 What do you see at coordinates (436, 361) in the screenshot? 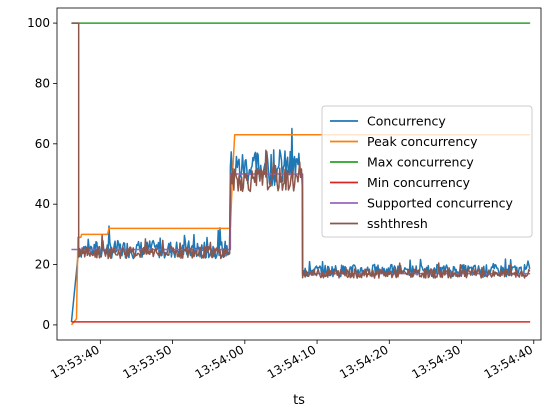
I see `x-tick-label: 13:54:30` at bounding box center [436, 361].